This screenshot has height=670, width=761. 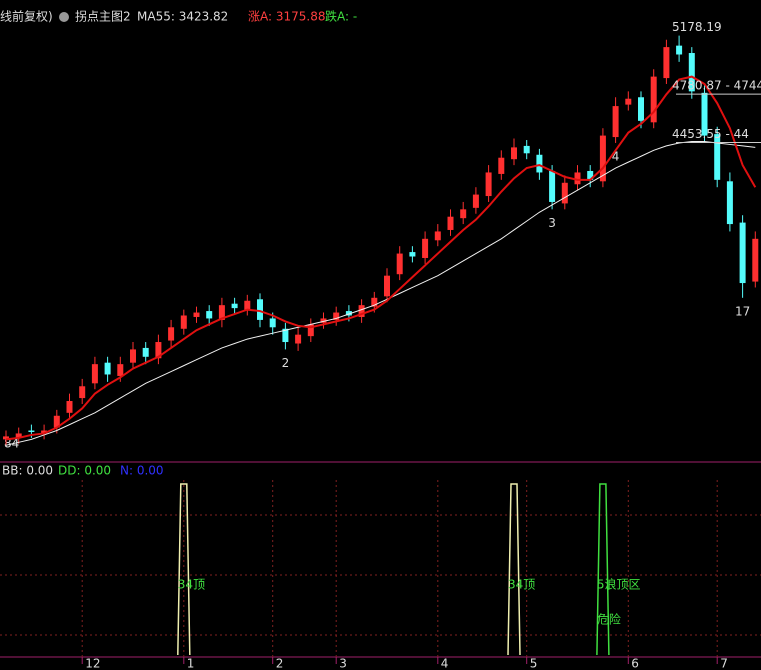 What do you see at coordinates (742, 311) in the screenshot?
I see `annotation: 17` at bounding box center [742, 311].